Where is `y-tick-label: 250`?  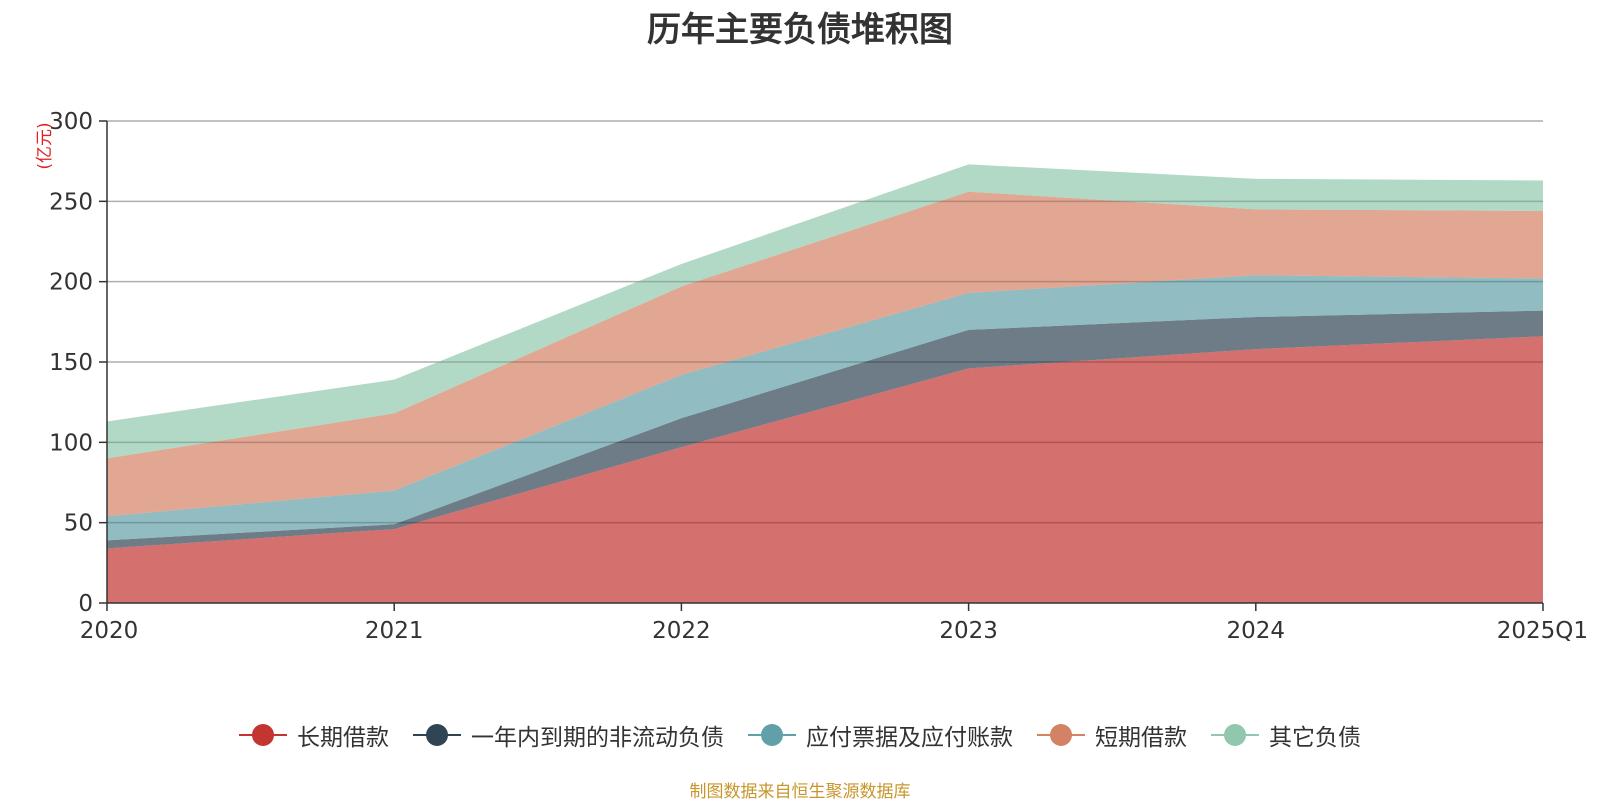
y-tick-label: 250 is located at coordinates (71, 202).